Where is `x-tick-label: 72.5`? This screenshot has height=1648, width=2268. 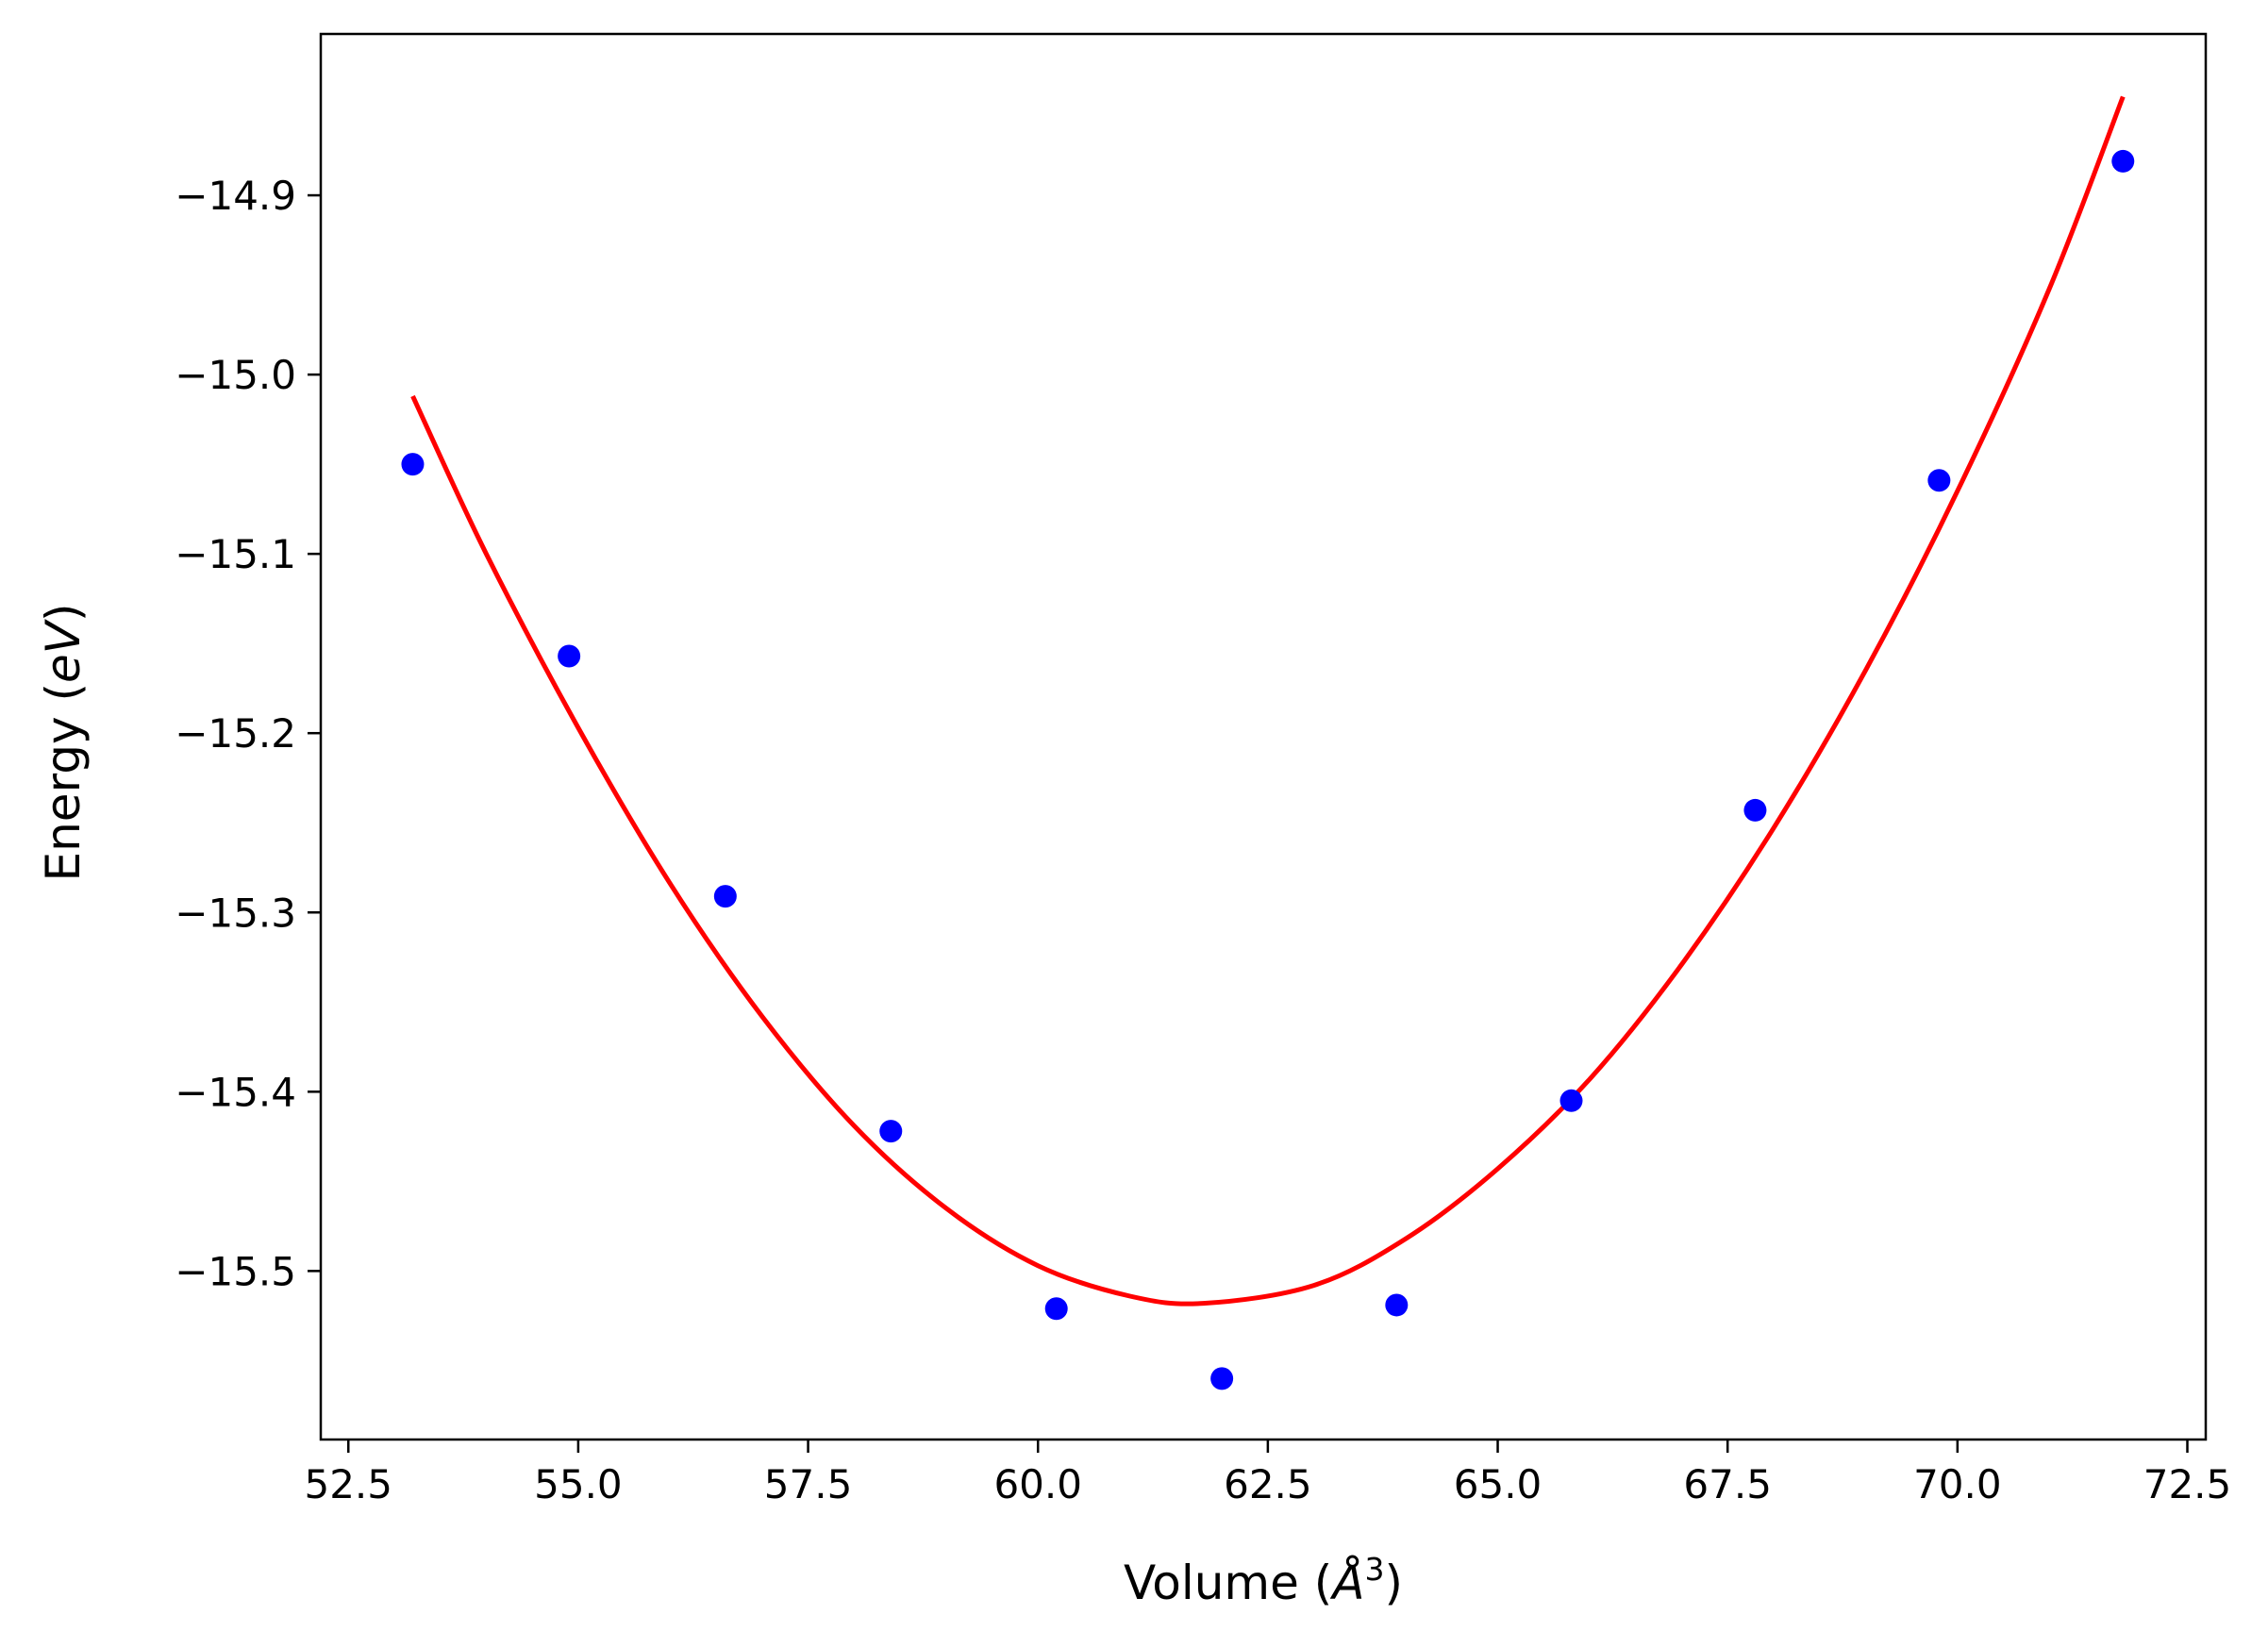
x-tick-label: 72.5 is located at coordinates (2188, 1484).